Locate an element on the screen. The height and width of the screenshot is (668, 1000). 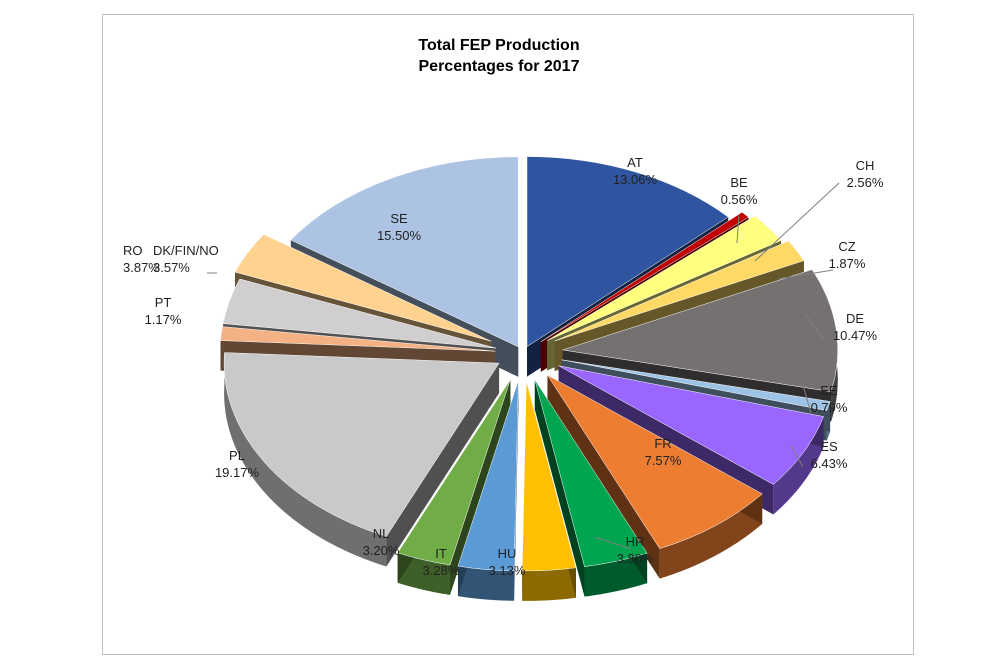
pie-slice-hu is located at coordinates (549, 490).